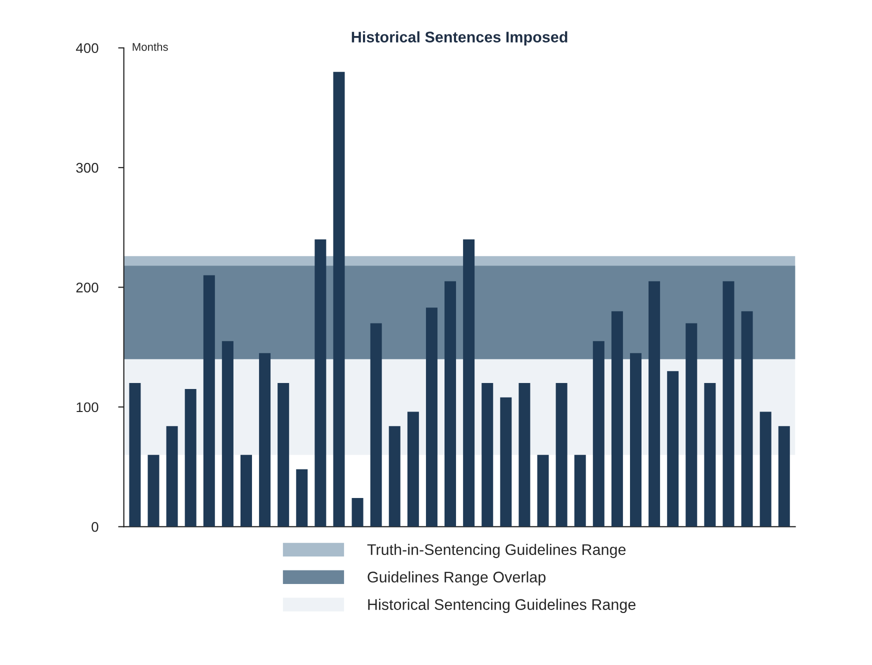  Describe the element at coordinates (496, 551) in the screenshot. I see `legend-label: Truth-in-Sentencing Guidelines Range` at that location.